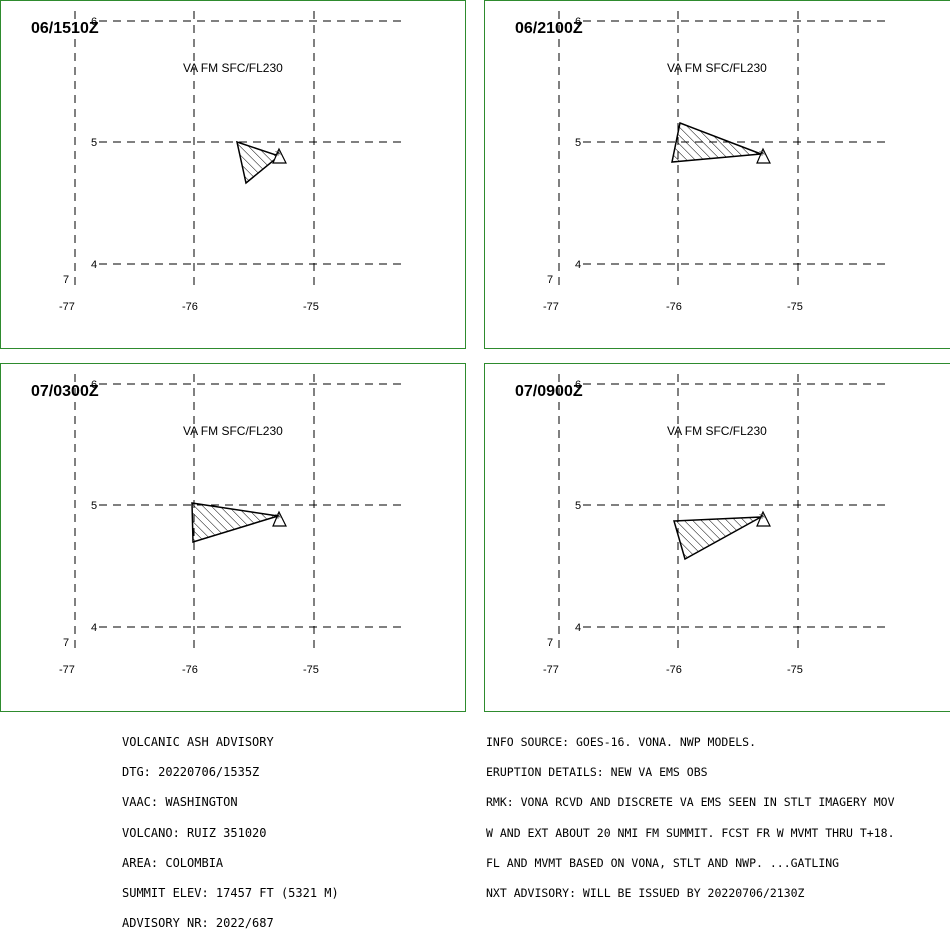 The width and height of the screenshot is (950, 938). I want to click on panel-time: 07/0300Z, so click(65, 391).